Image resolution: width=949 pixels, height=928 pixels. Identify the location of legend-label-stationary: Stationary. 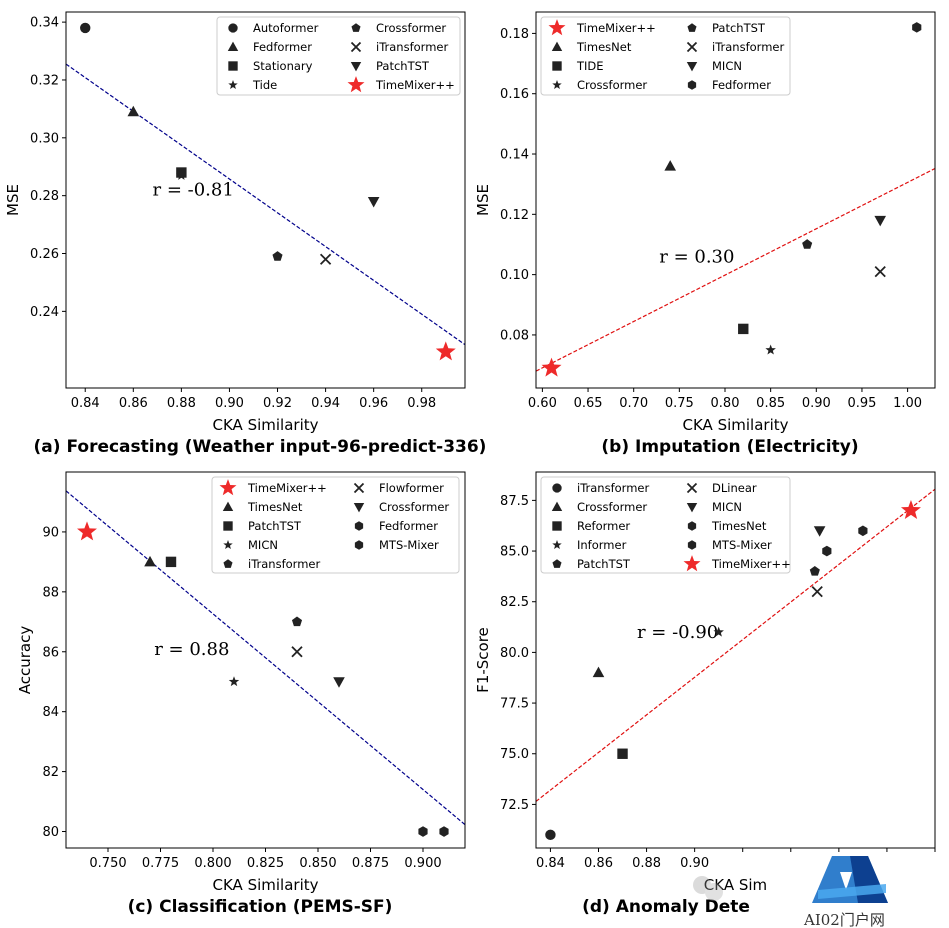
(283, 66).